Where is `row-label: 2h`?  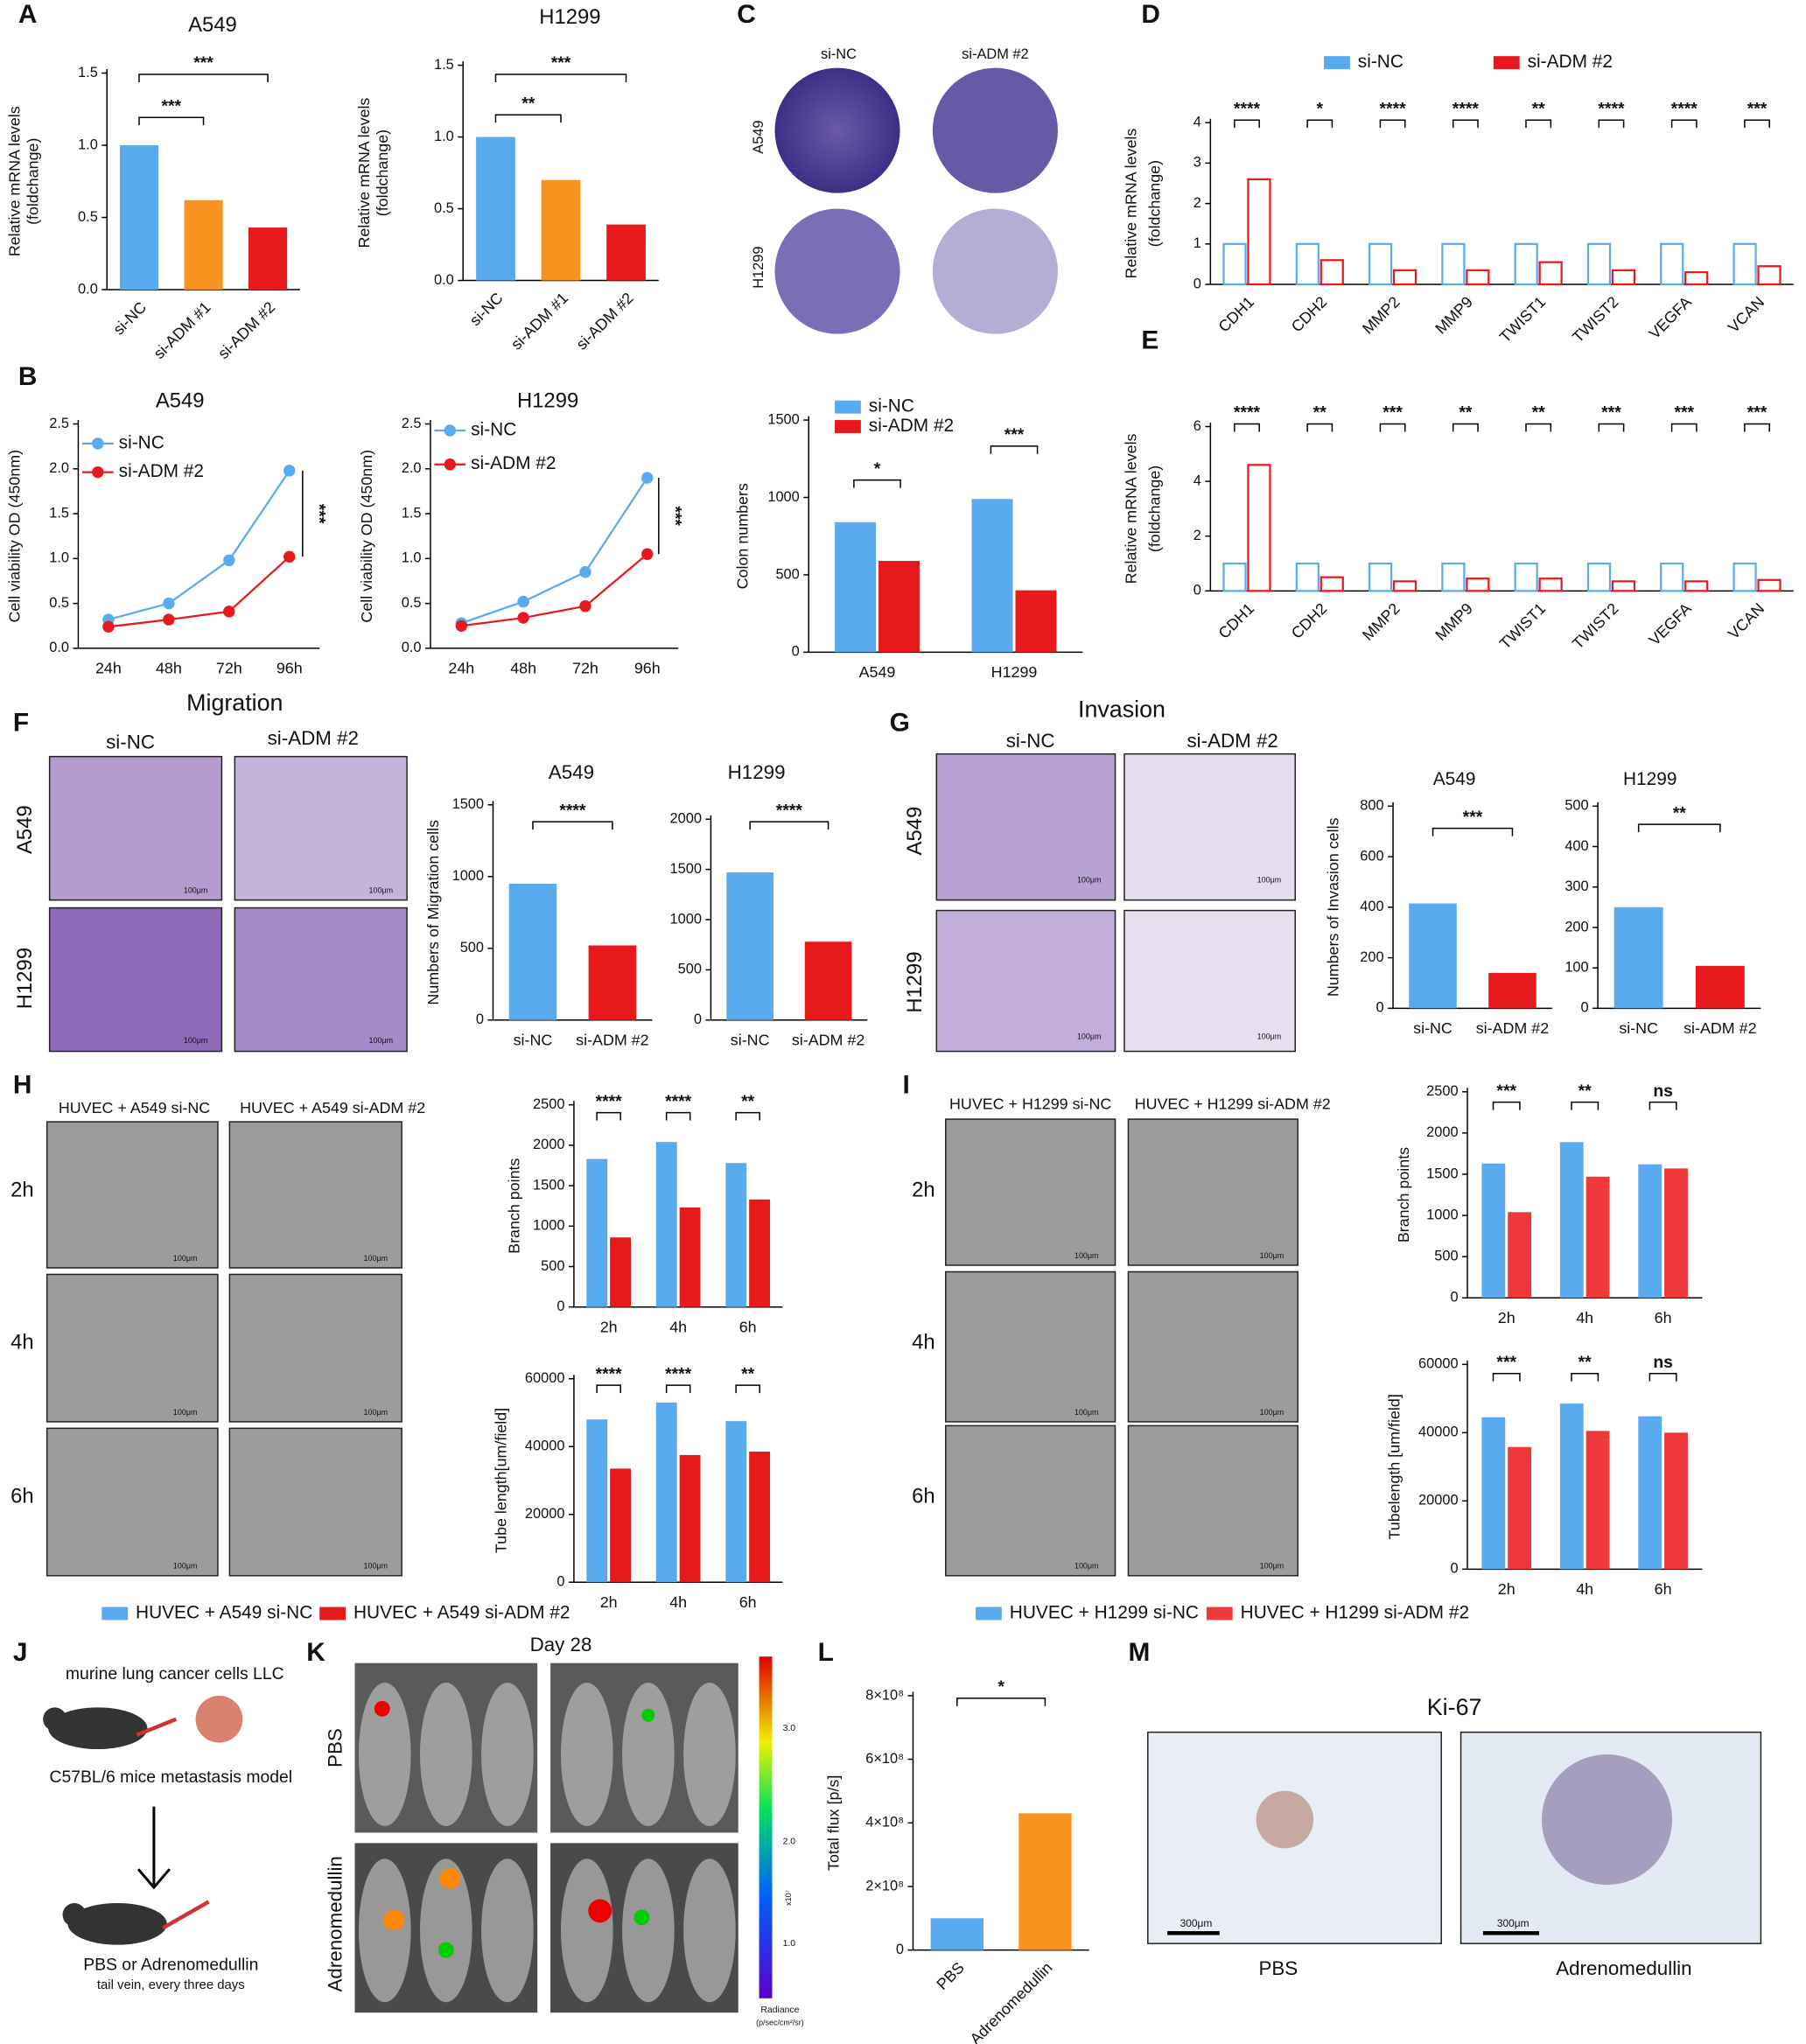 row-label: 2h is located at coordinates (22, 1189).